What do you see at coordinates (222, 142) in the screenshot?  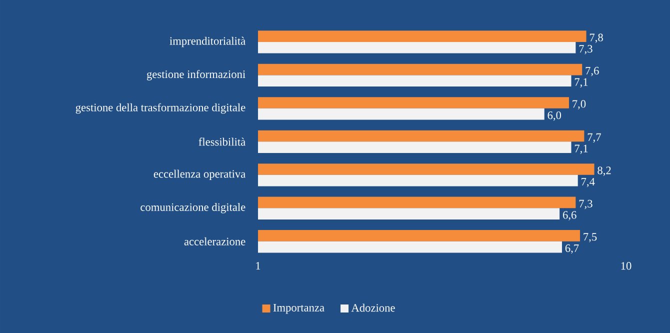 I see `y-tick-label: flessibilità` at bounding box center [222, 142].